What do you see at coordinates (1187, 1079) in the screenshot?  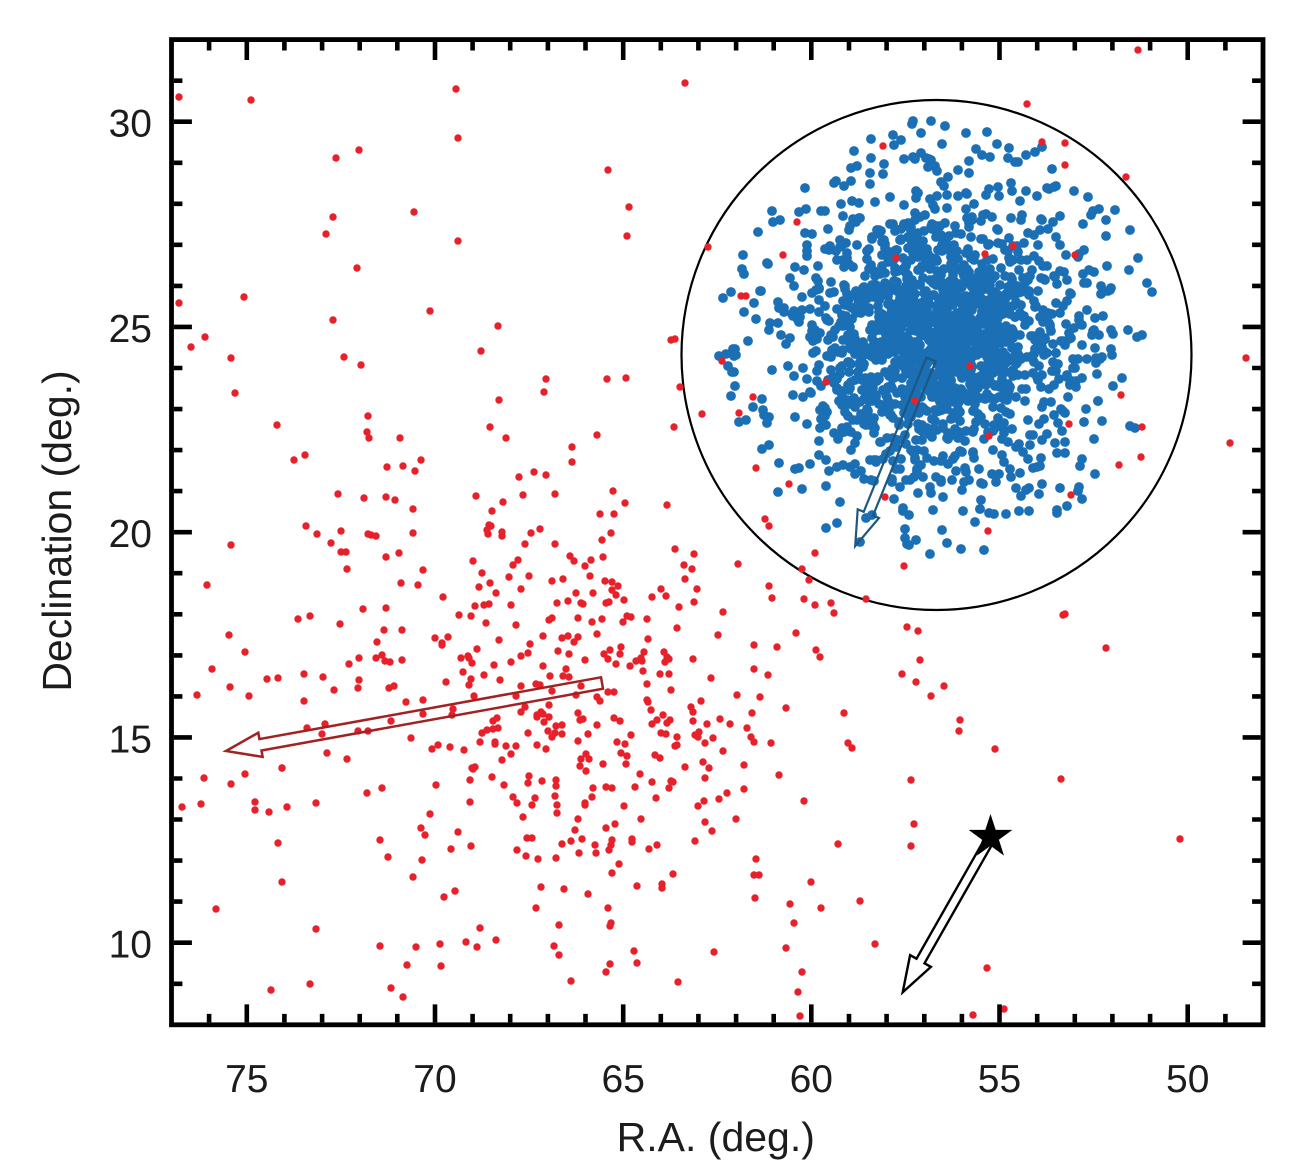 I see `svg-text: 50` at bounding box center [1187, 1079].